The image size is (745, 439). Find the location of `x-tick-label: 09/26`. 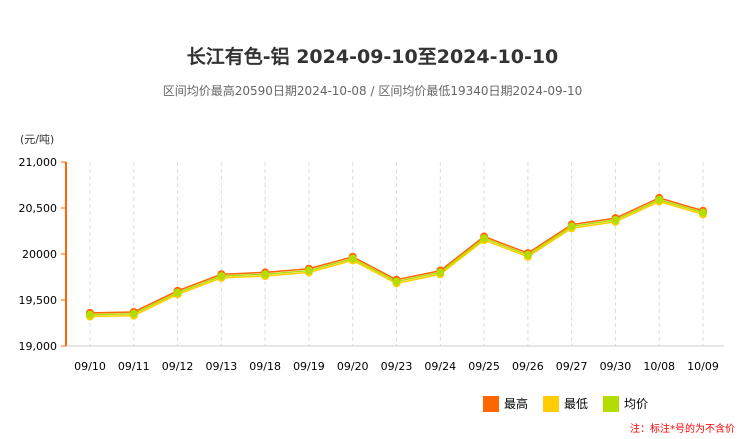

x-tick-label: 09/26 is located at coordinates (528, 366).